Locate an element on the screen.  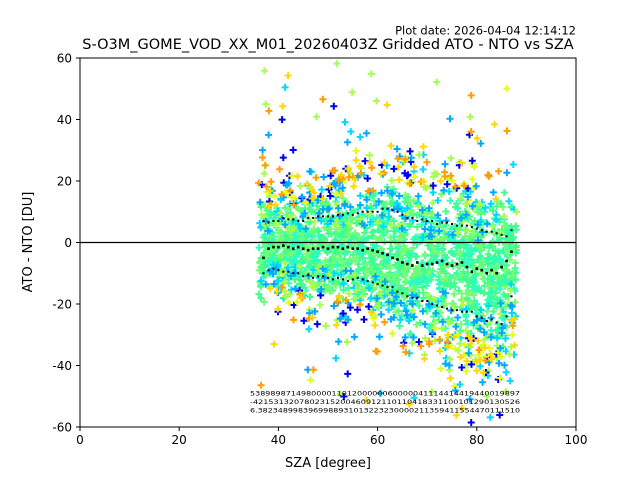
x-tick-label: 60 is located at coordinates (377, 440).